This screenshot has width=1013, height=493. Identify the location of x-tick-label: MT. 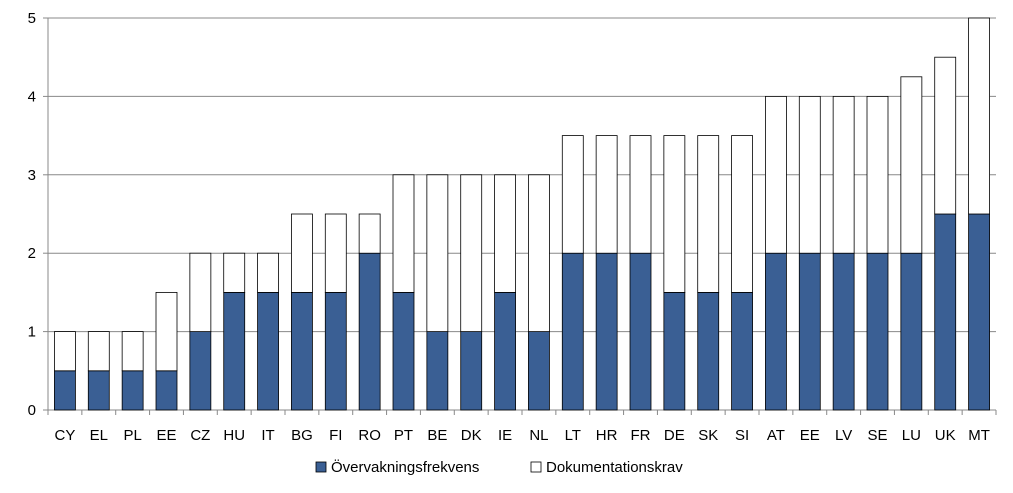
(979, 435).